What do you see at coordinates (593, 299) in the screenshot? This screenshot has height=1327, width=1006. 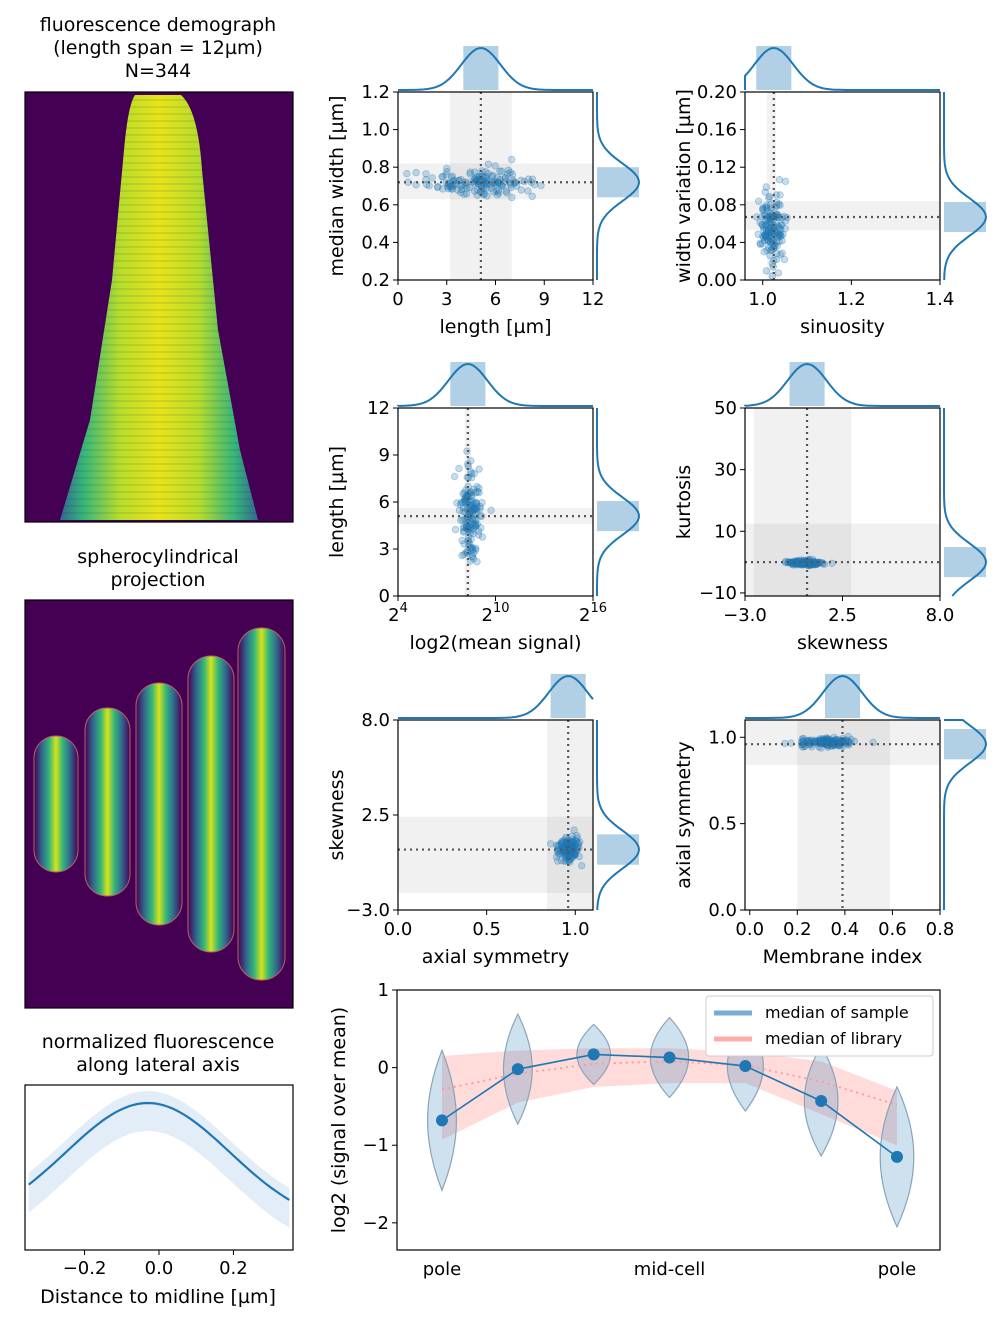 I see `xtick-label: 12` at bounding box center [593, 299].